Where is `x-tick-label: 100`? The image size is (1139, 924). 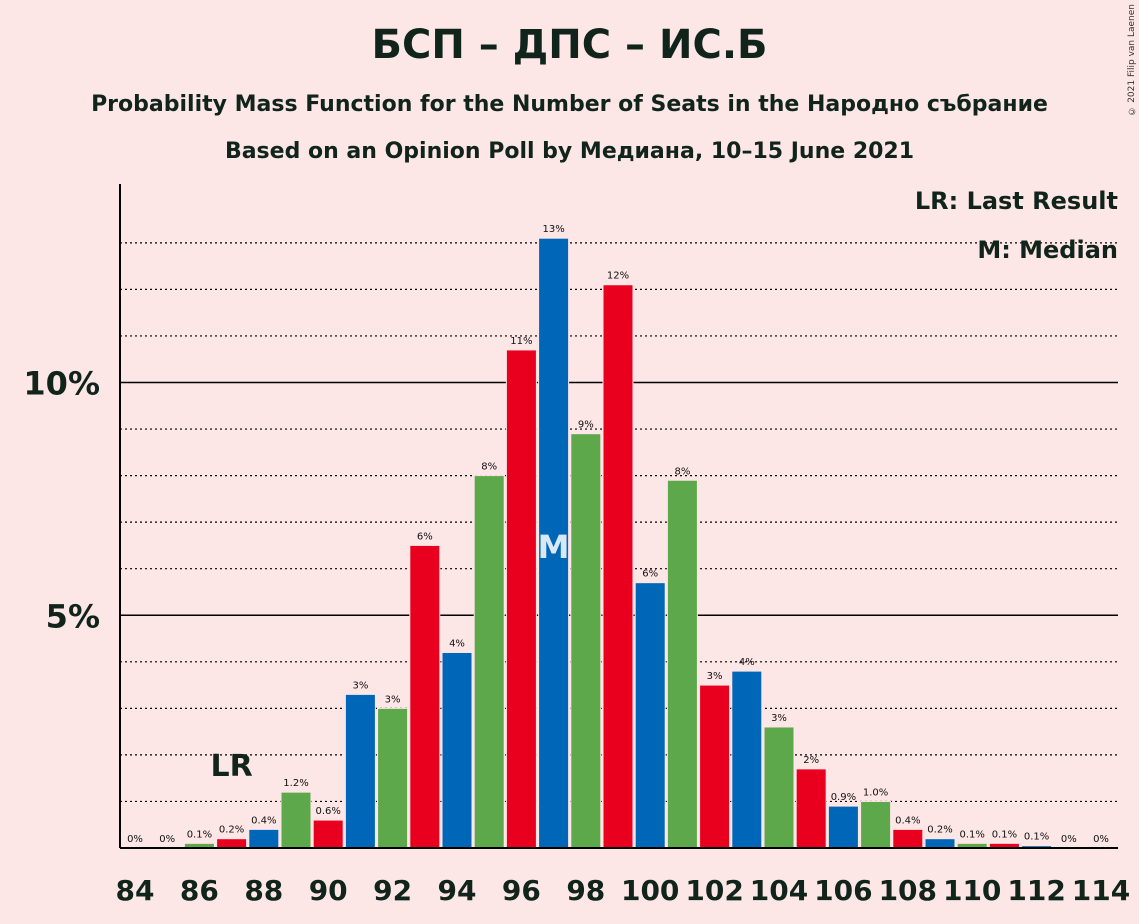
x-tick-label: 100 is located at coordinates (650, 890).